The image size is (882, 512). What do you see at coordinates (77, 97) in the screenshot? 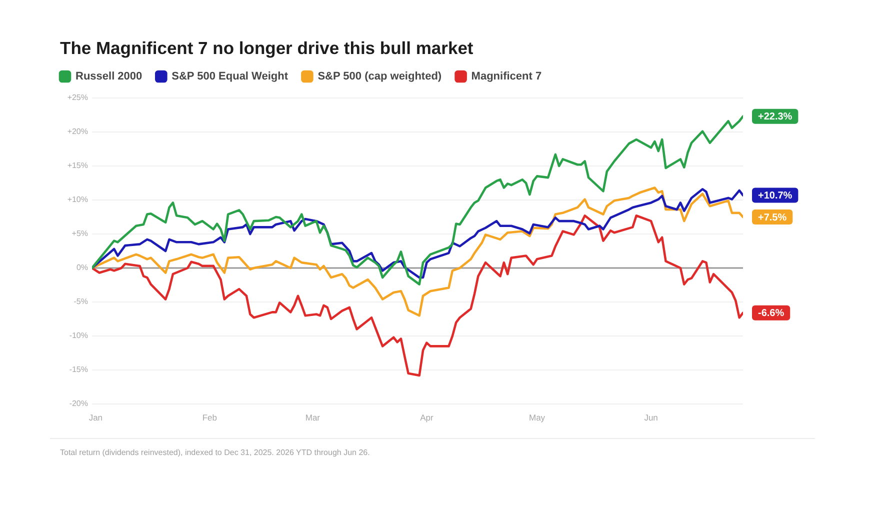
I see `y-tick-label: +25%` at bounding box center [77, 97].